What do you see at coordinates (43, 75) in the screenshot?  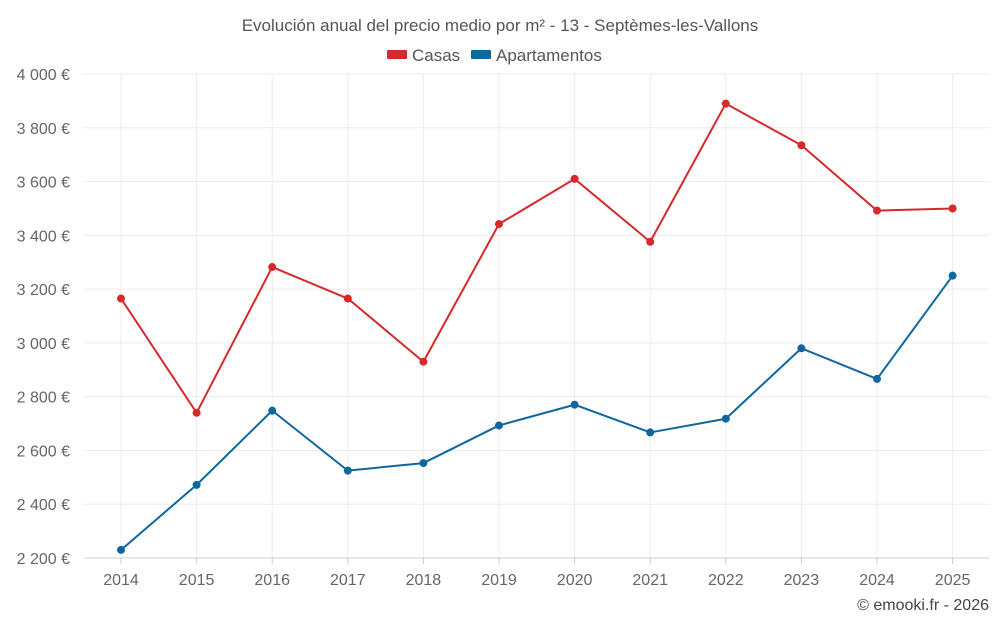 I see `y-tick-label: 4 000 €` at bounding box center [43, 75].